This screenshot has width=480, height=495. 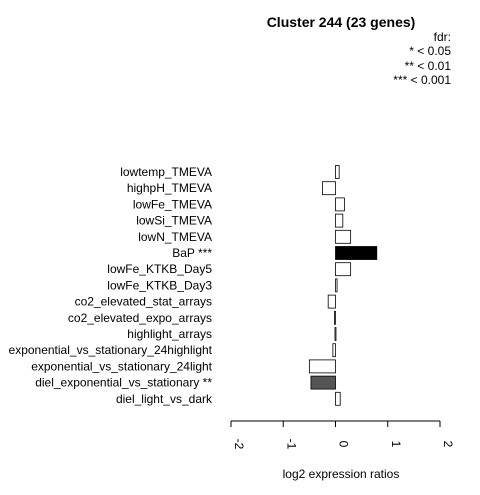 What do you see at coordinates (291, 444) in the screenshot?
I see `x-tick-label-2: -1` at bounding box center [291, 444].